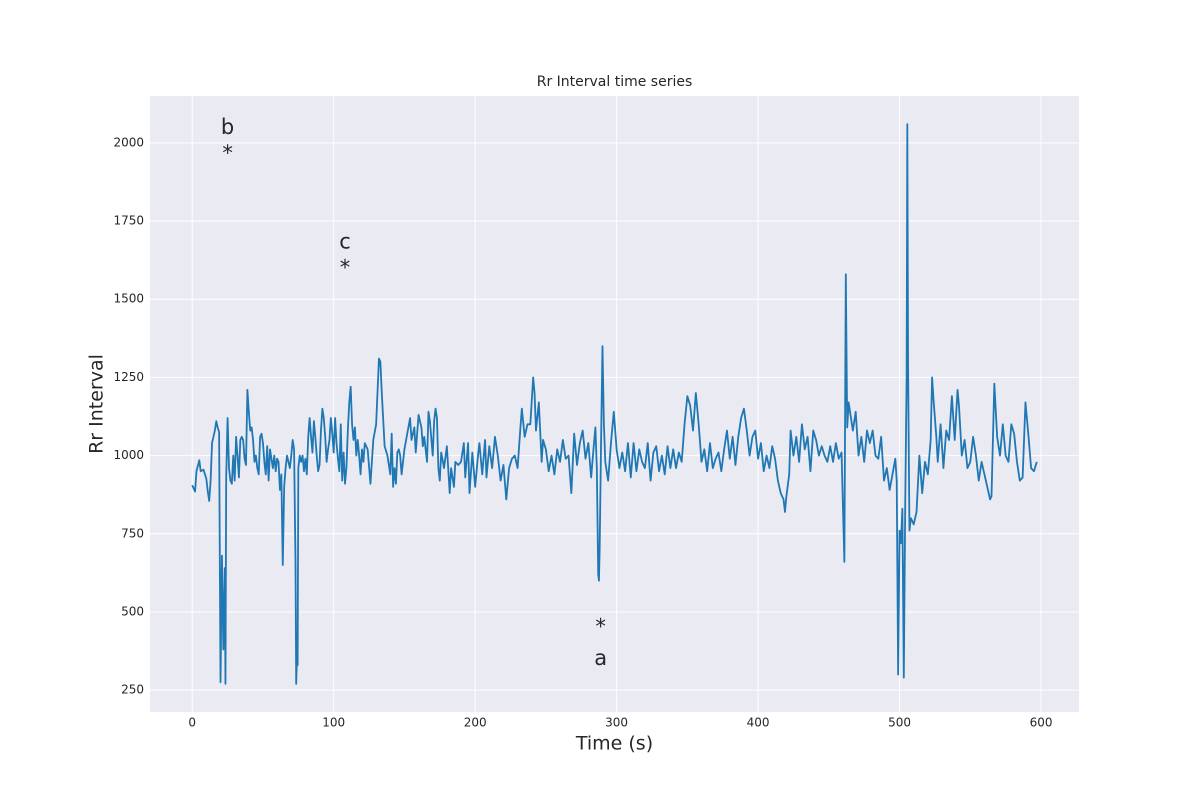 This screenshot has width=1200, height=800. I want to click on y-tick-label: 1750, so click(128, 221).